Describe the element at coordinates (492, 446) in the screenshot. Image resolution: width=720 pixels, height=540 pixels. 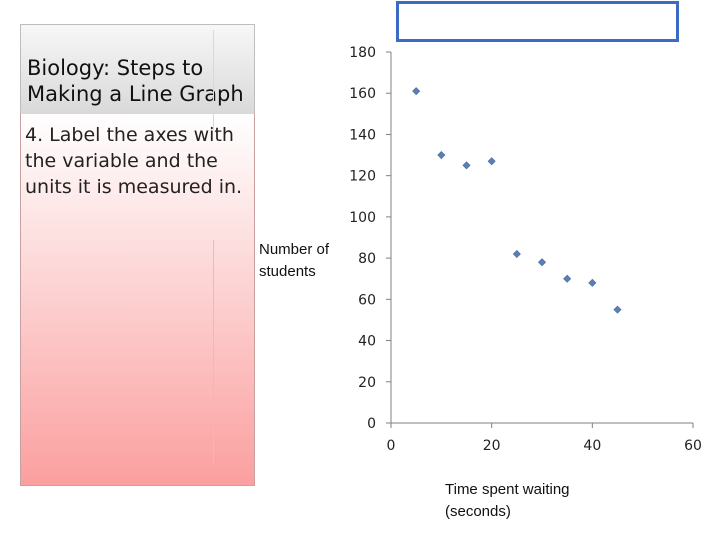
I see `x-tick-label: 20` at that location.